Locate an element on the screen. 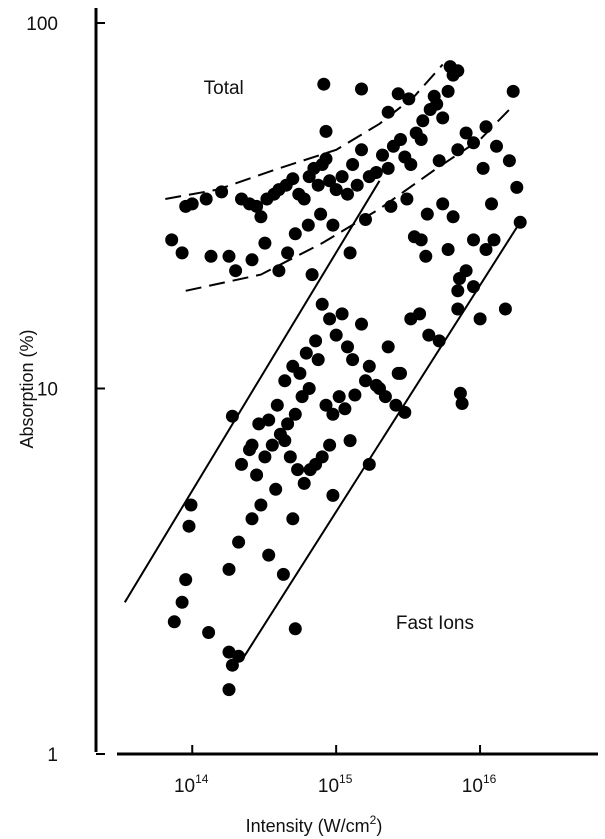 This screenshot has width=605, height=839. x-axis-title: Intensity (W/cm2) is located at coordinates (314, 824).